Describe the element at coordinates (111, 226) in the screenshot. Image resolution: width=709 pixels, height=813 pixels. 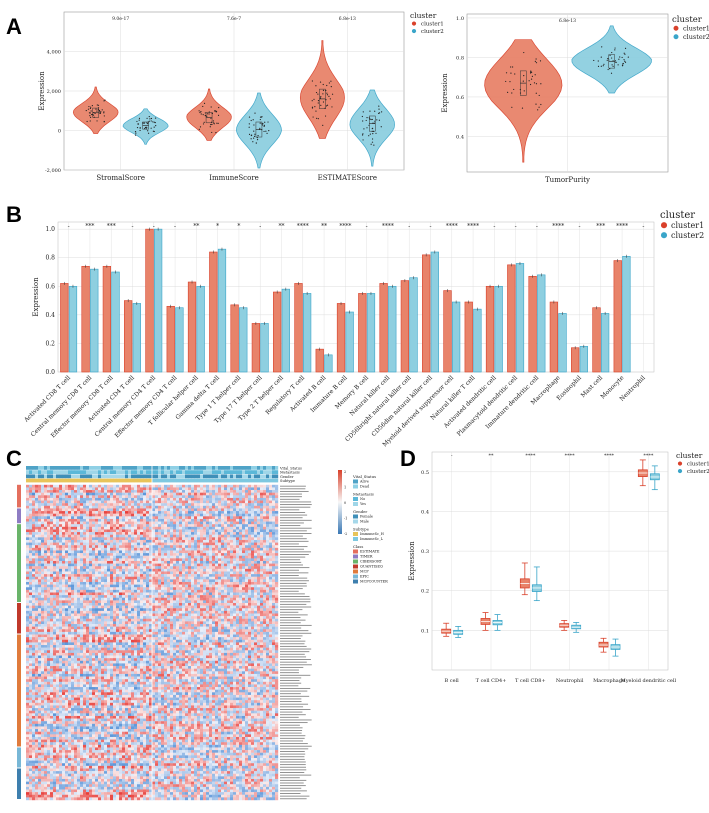
I see `significance-label: ***` at that location.